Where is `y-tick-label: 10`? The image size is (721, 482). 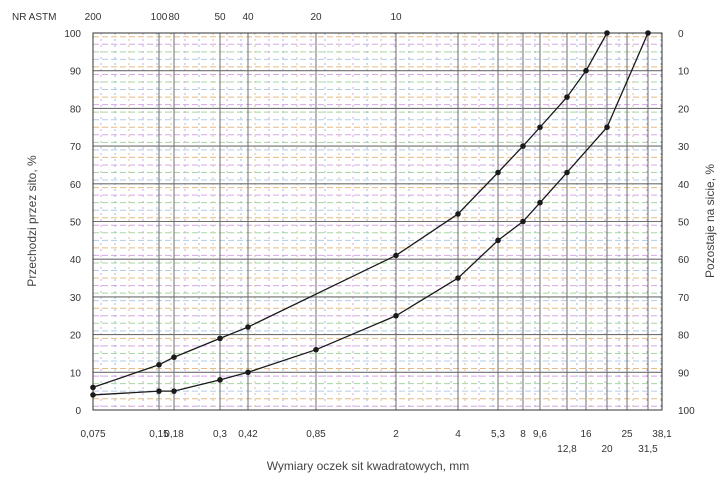
y-tick-label: 10 is located at coordinates (76, 373).